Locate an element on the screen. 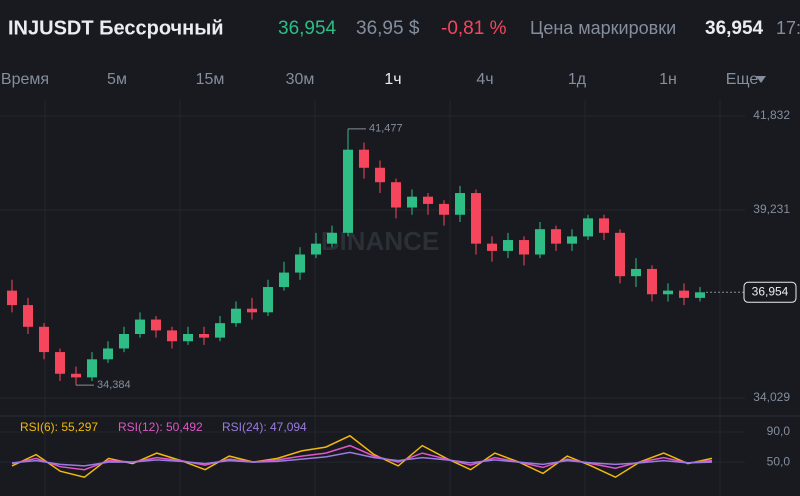  y-tick-label: 34,029 is located at coordinates (771, 397).